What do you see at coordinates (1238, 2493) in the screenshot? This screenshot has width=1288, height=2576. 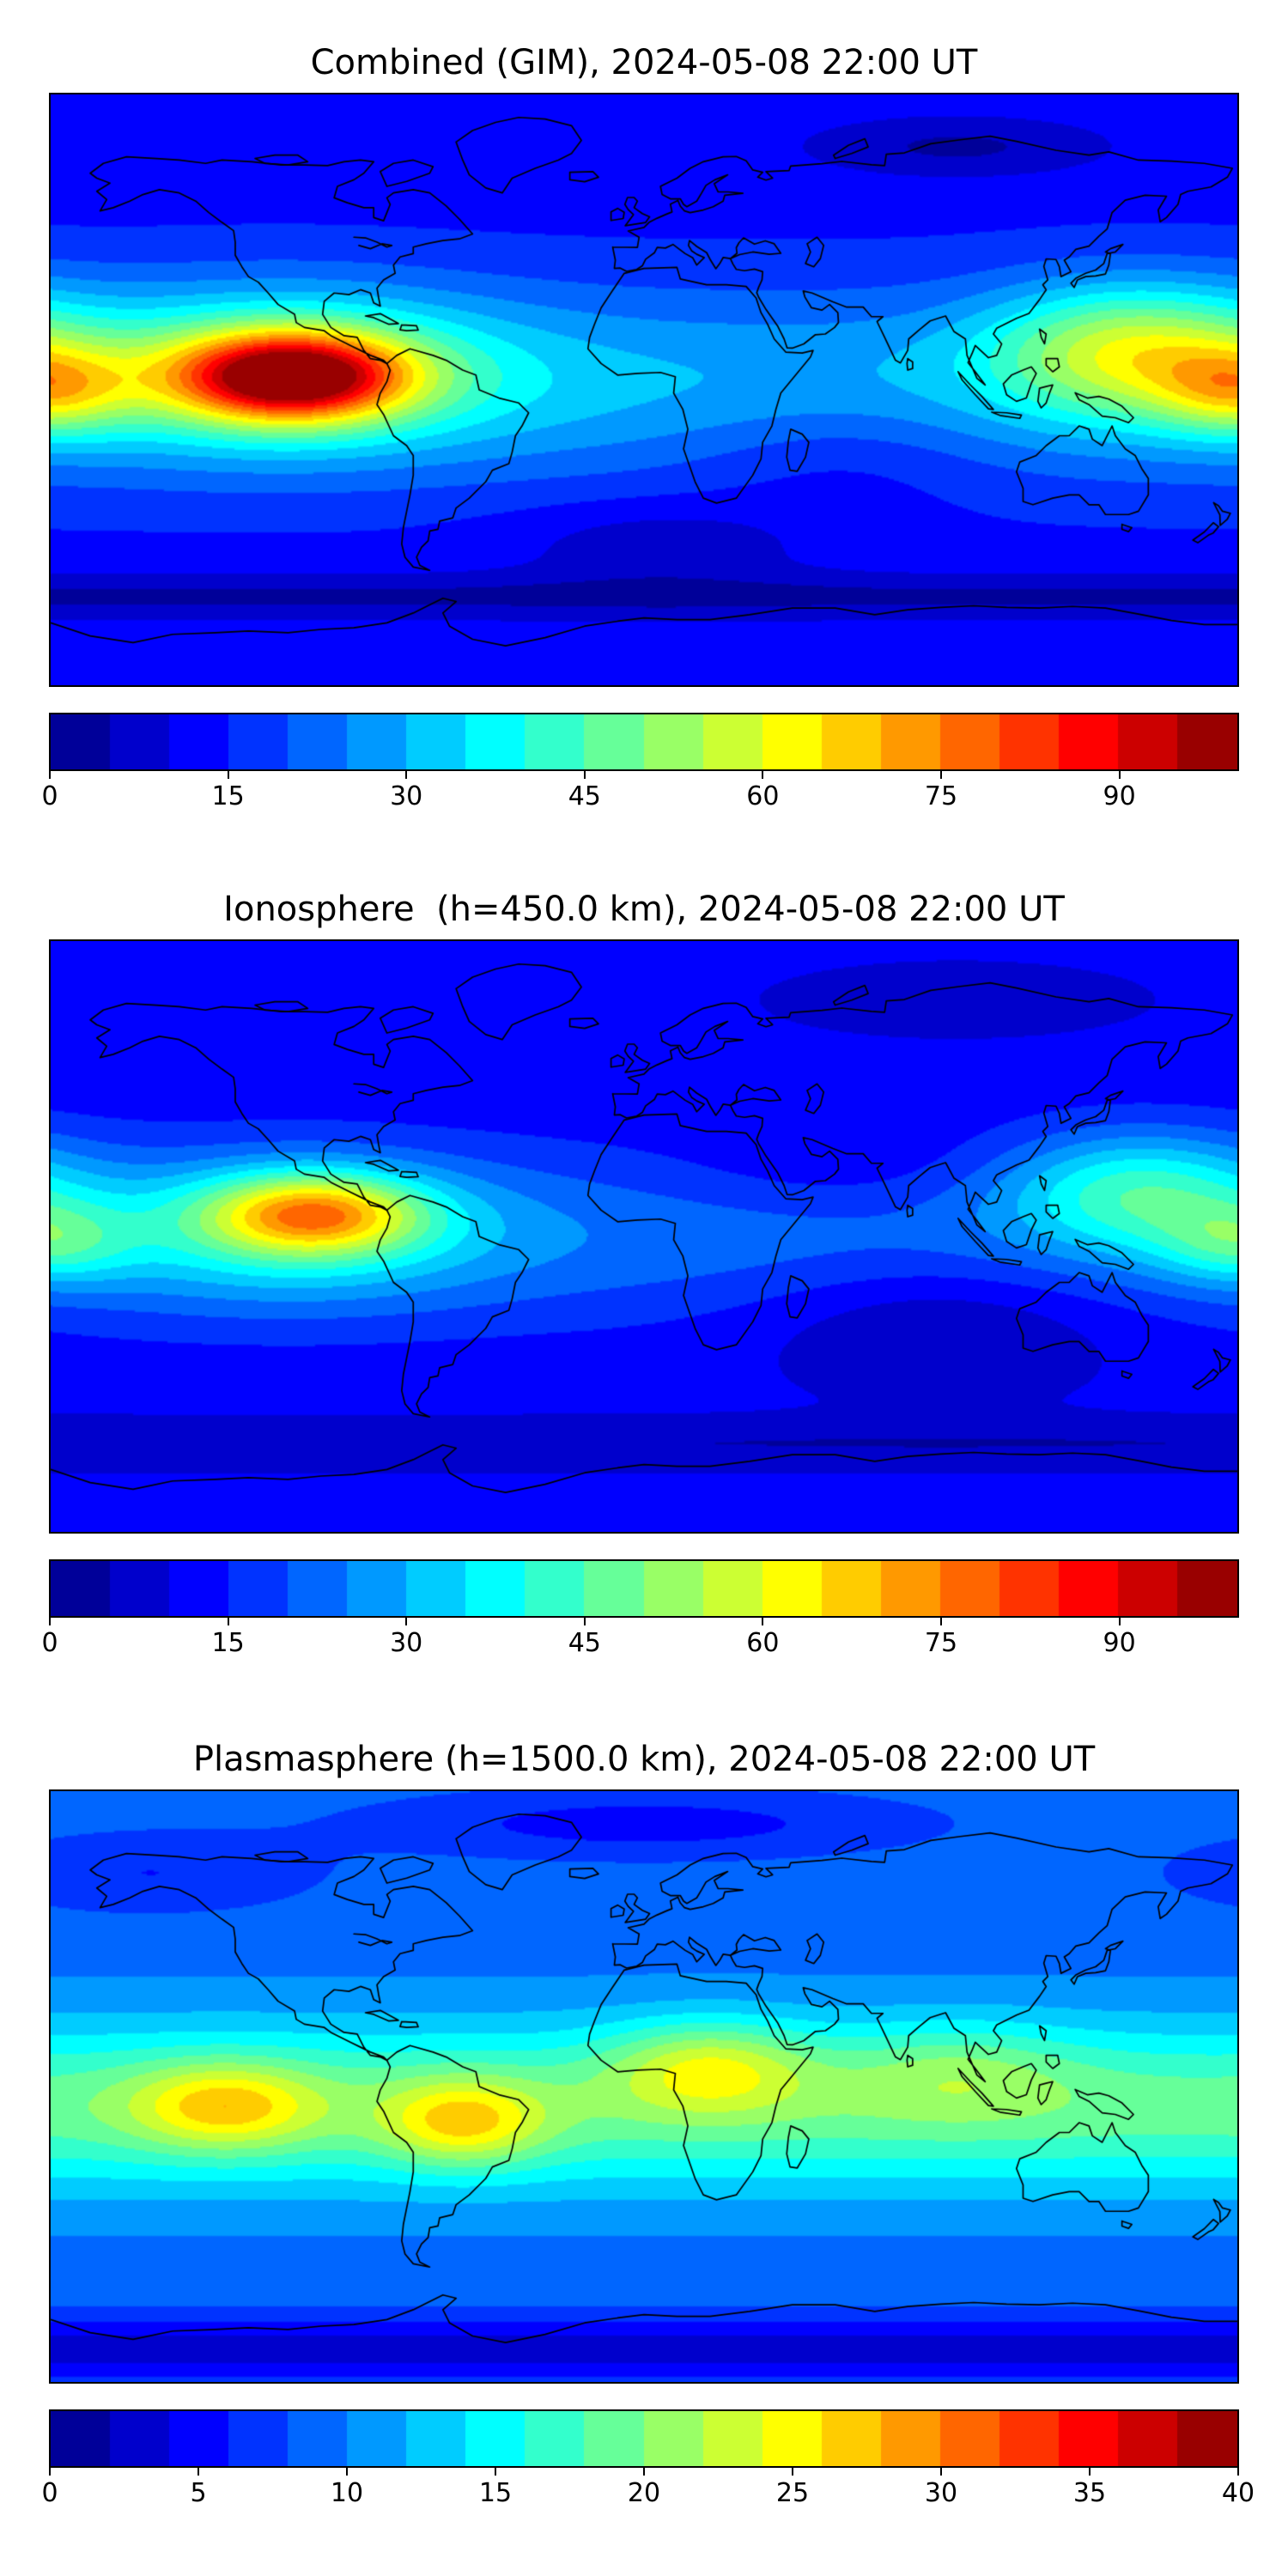 I see `colorbar-tick-label: 40` at bounding box center [1238, 2493].